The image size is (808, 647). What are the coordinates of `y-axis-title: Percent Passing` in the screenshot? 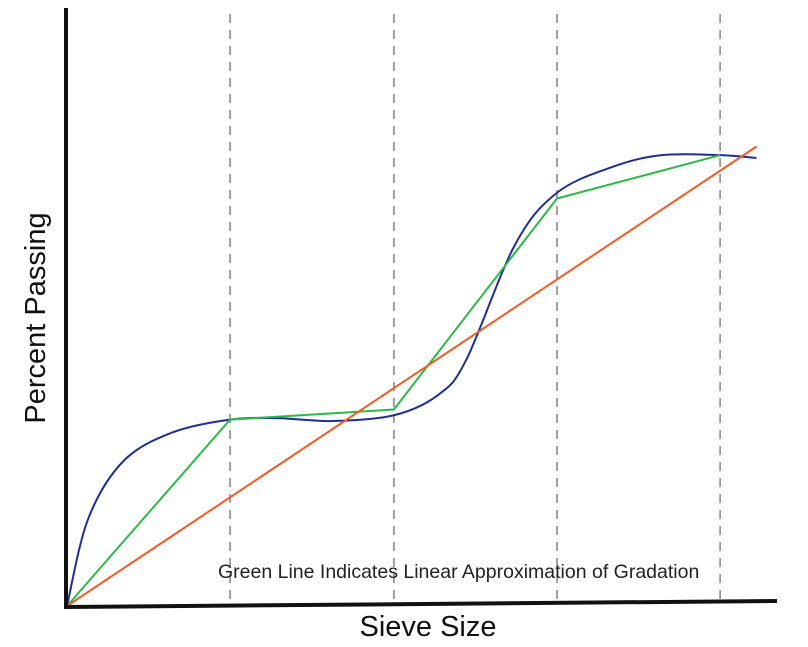 It's located at (36, 317).